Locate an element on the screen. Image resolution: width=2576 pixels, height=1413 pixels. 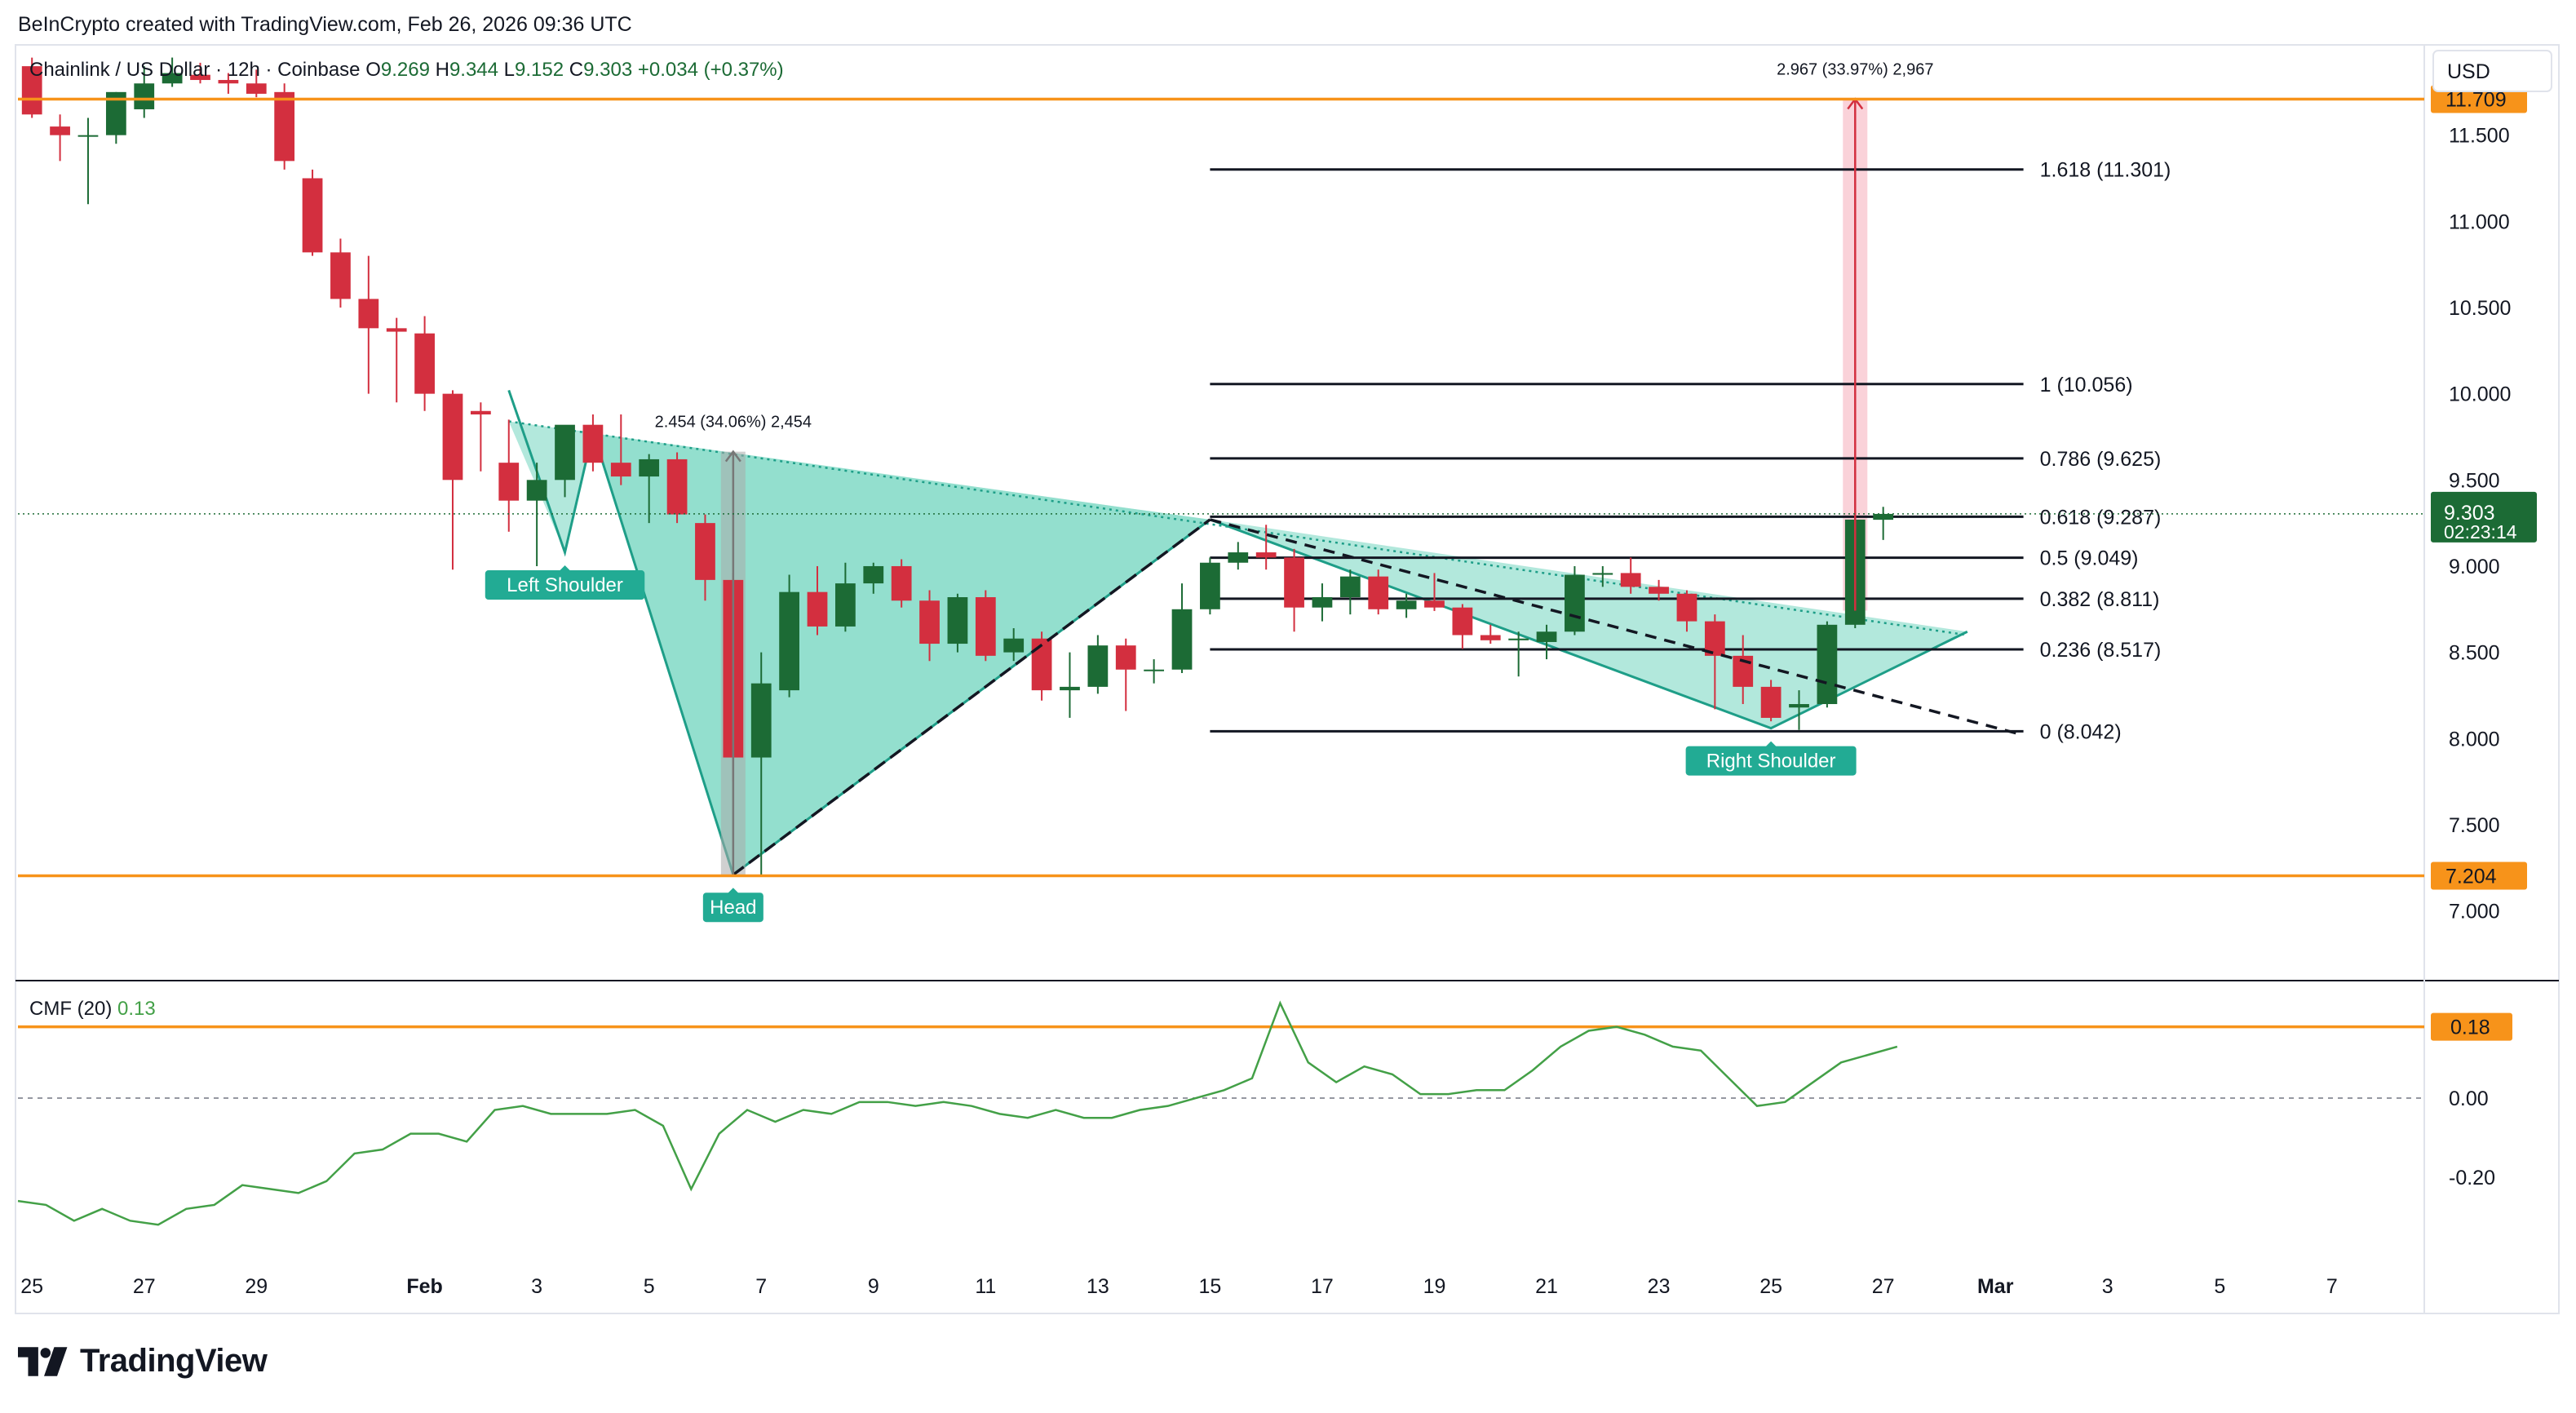
legend-part: Chainlink / US Dollar · 12h · Coinbase is located at coordinates (197, 70).